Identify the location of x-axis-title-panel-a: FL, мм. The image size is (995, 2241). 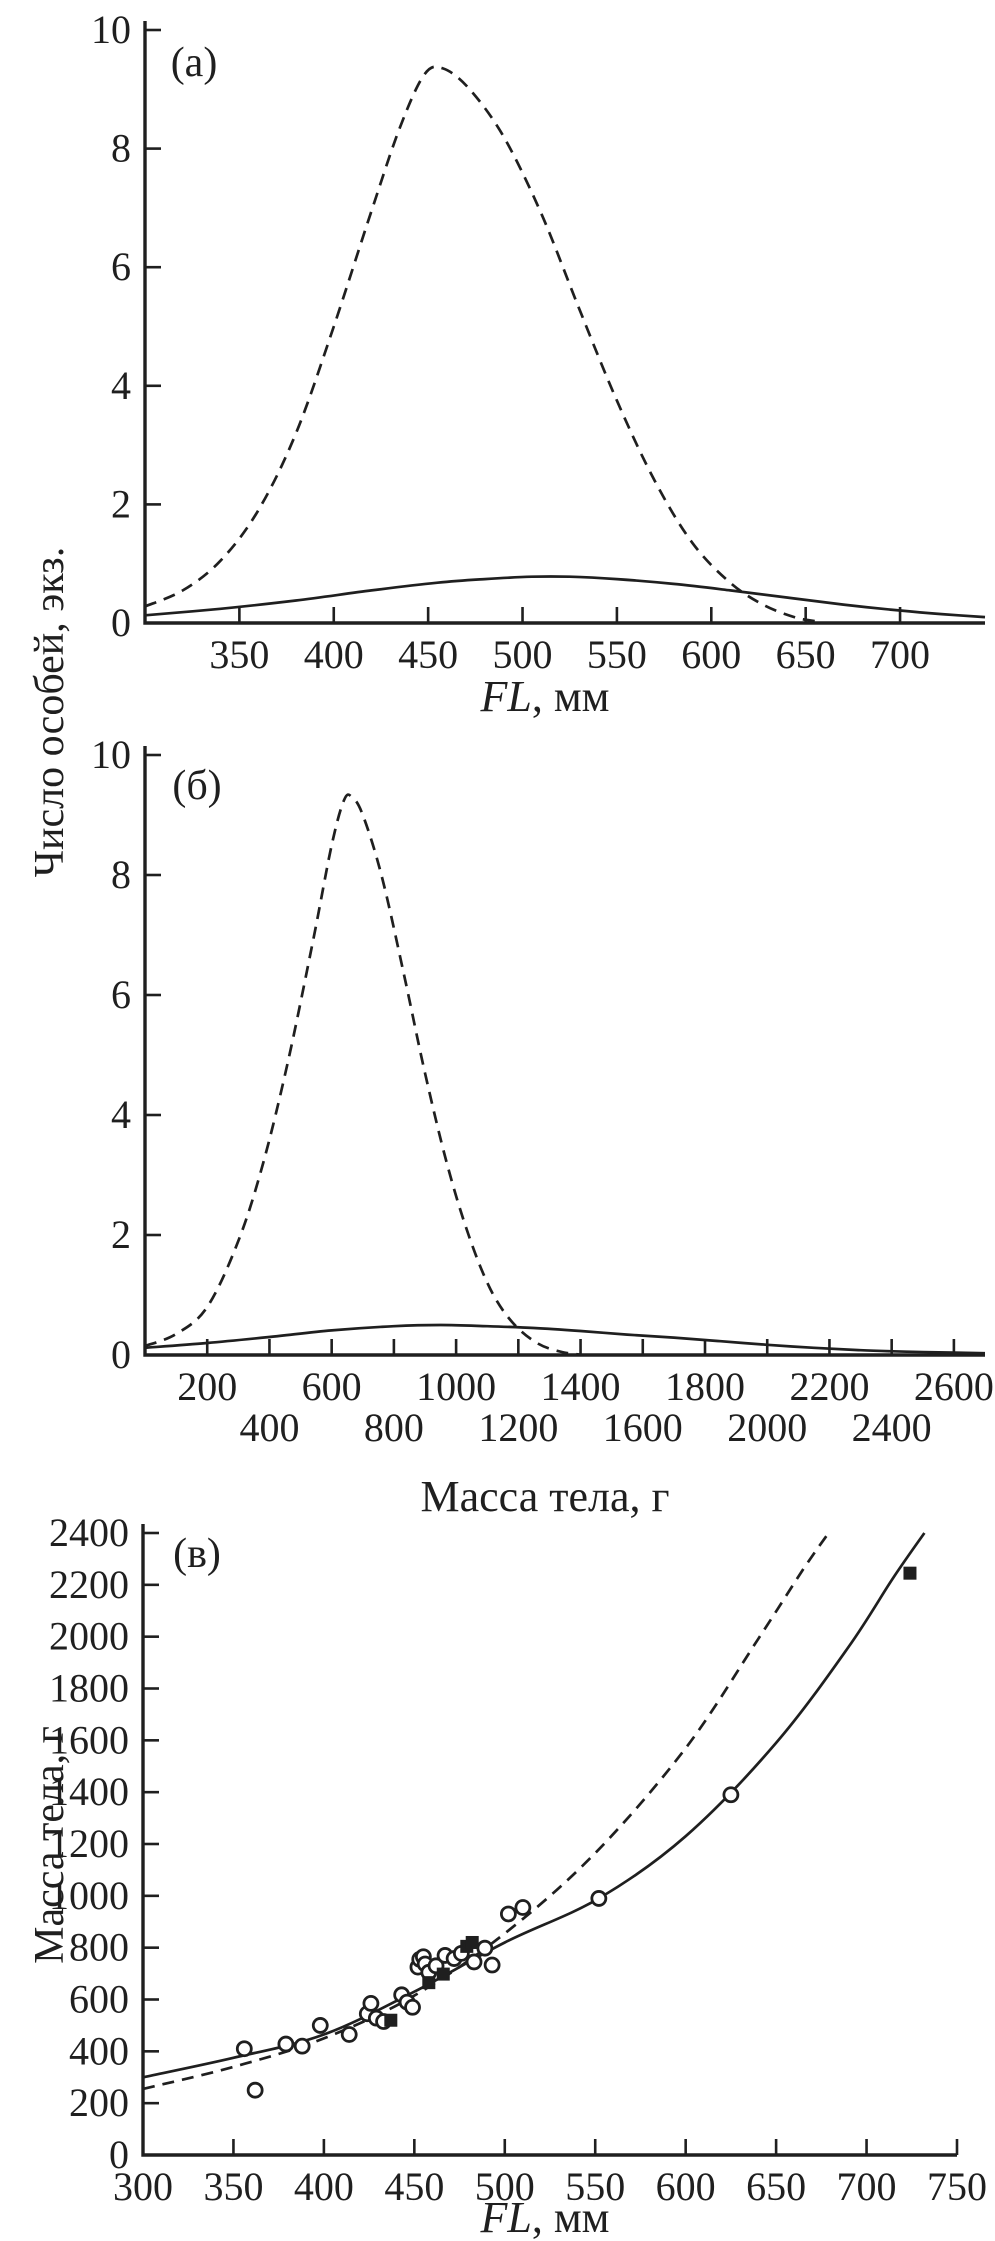
(544, 697).